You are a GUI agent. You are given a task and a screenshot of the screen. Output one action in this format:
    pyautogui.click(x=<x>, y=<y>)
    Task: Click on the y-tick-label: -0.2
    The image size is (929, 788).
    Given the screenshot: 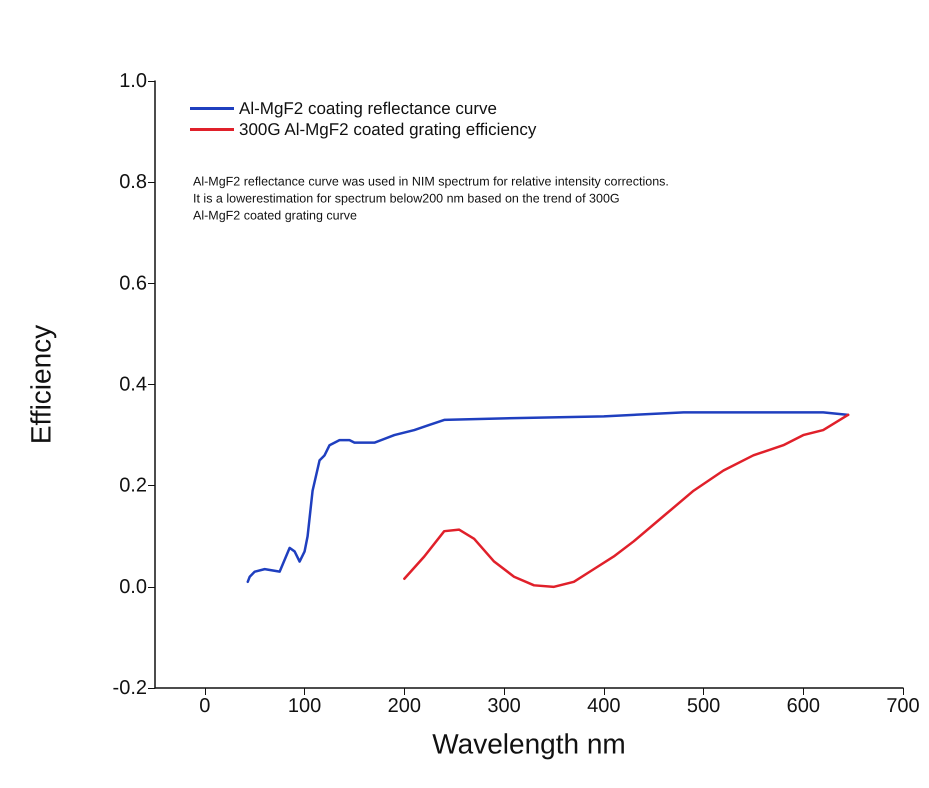 What is the action you would take?
    pyautogui.click(x=129, y=688)
    